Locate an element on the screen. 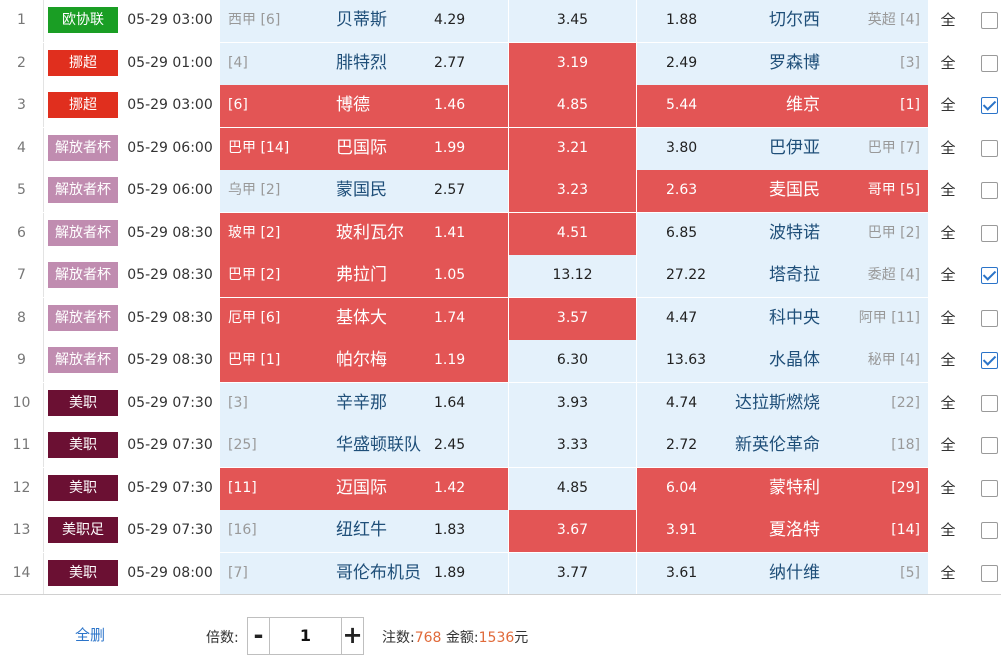 The width and height of the screenshot is (1001, 655). home-team: 基体大 is located at coordinates (361, 318).